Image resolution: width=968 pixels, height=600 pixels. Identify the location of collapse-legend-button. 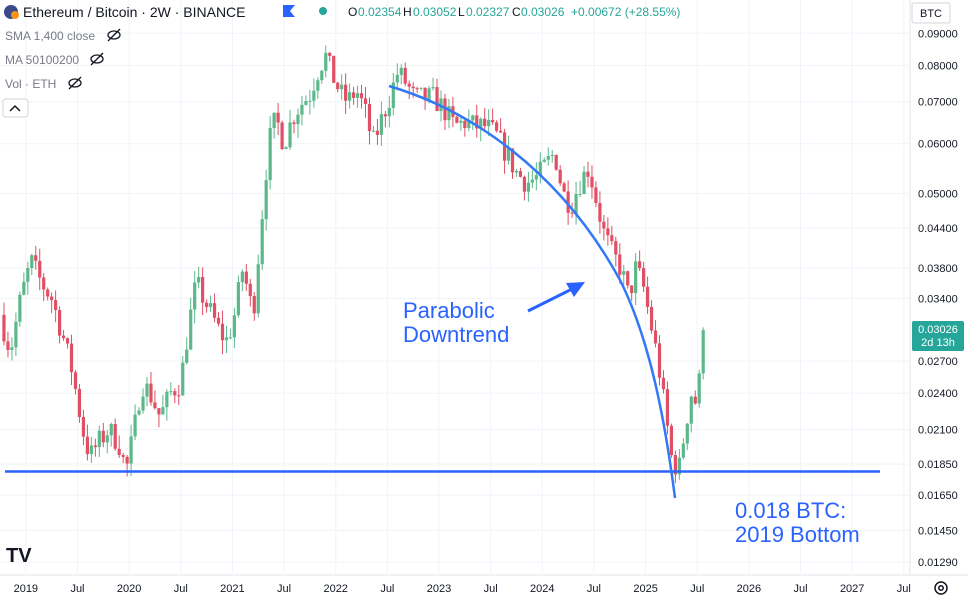
(15, 108).